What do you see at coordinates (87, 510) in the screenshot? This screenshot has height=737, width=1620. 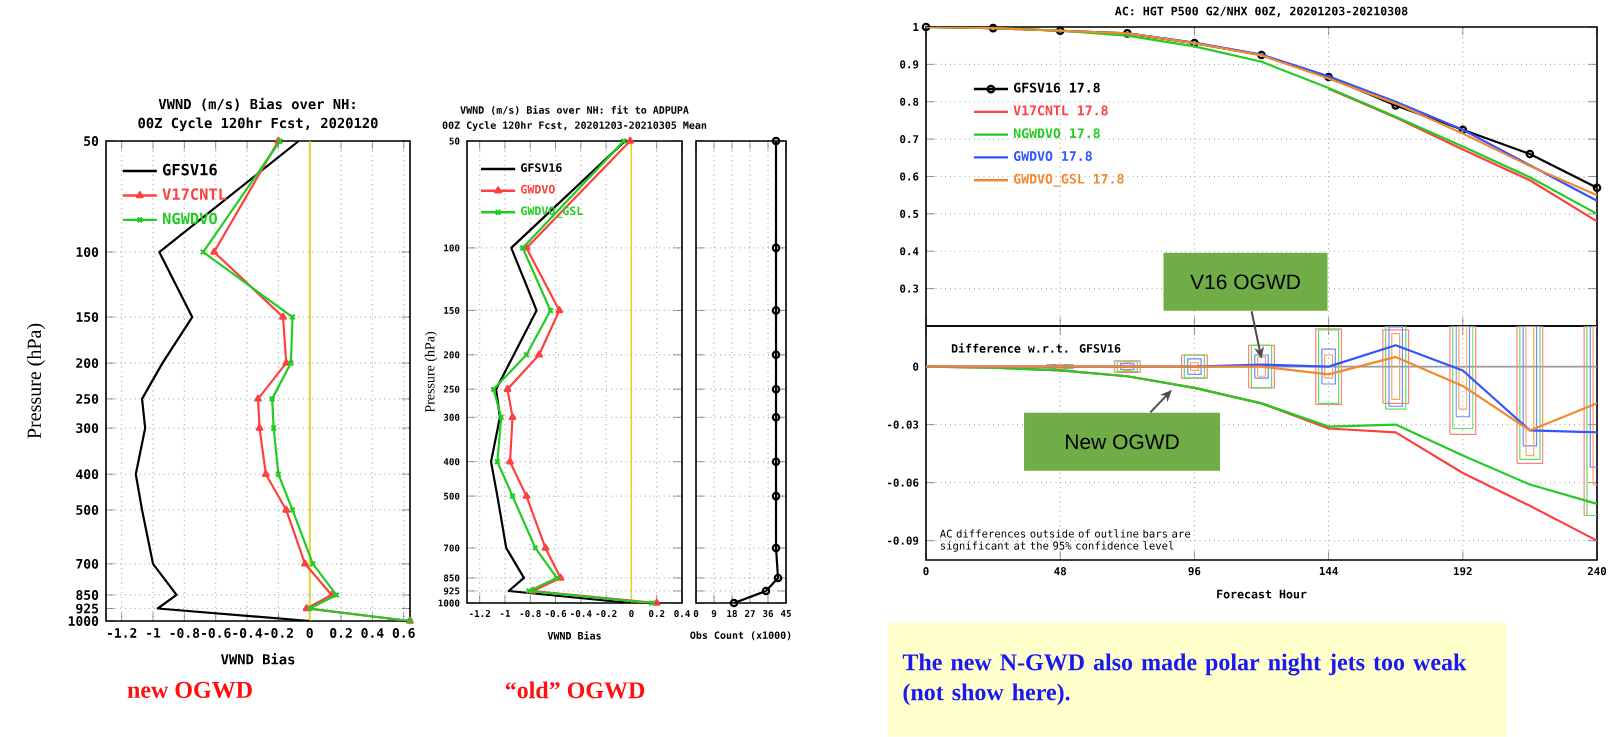 I see `y-tick-label: 500` at bounding box center [87, 510].